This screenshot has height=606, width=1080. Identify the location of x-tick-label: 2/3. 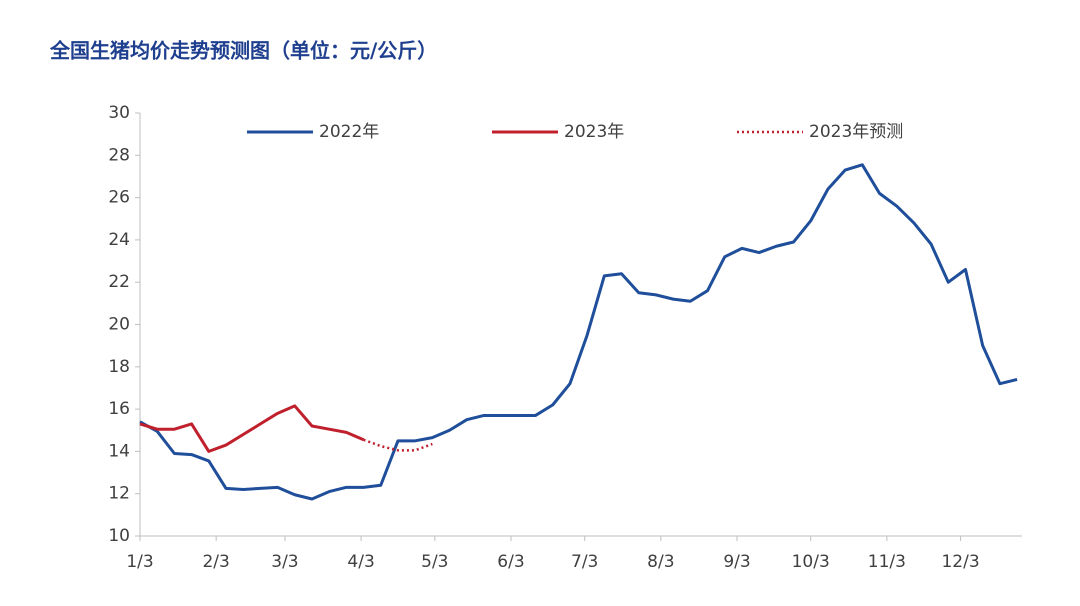
(215, 562).